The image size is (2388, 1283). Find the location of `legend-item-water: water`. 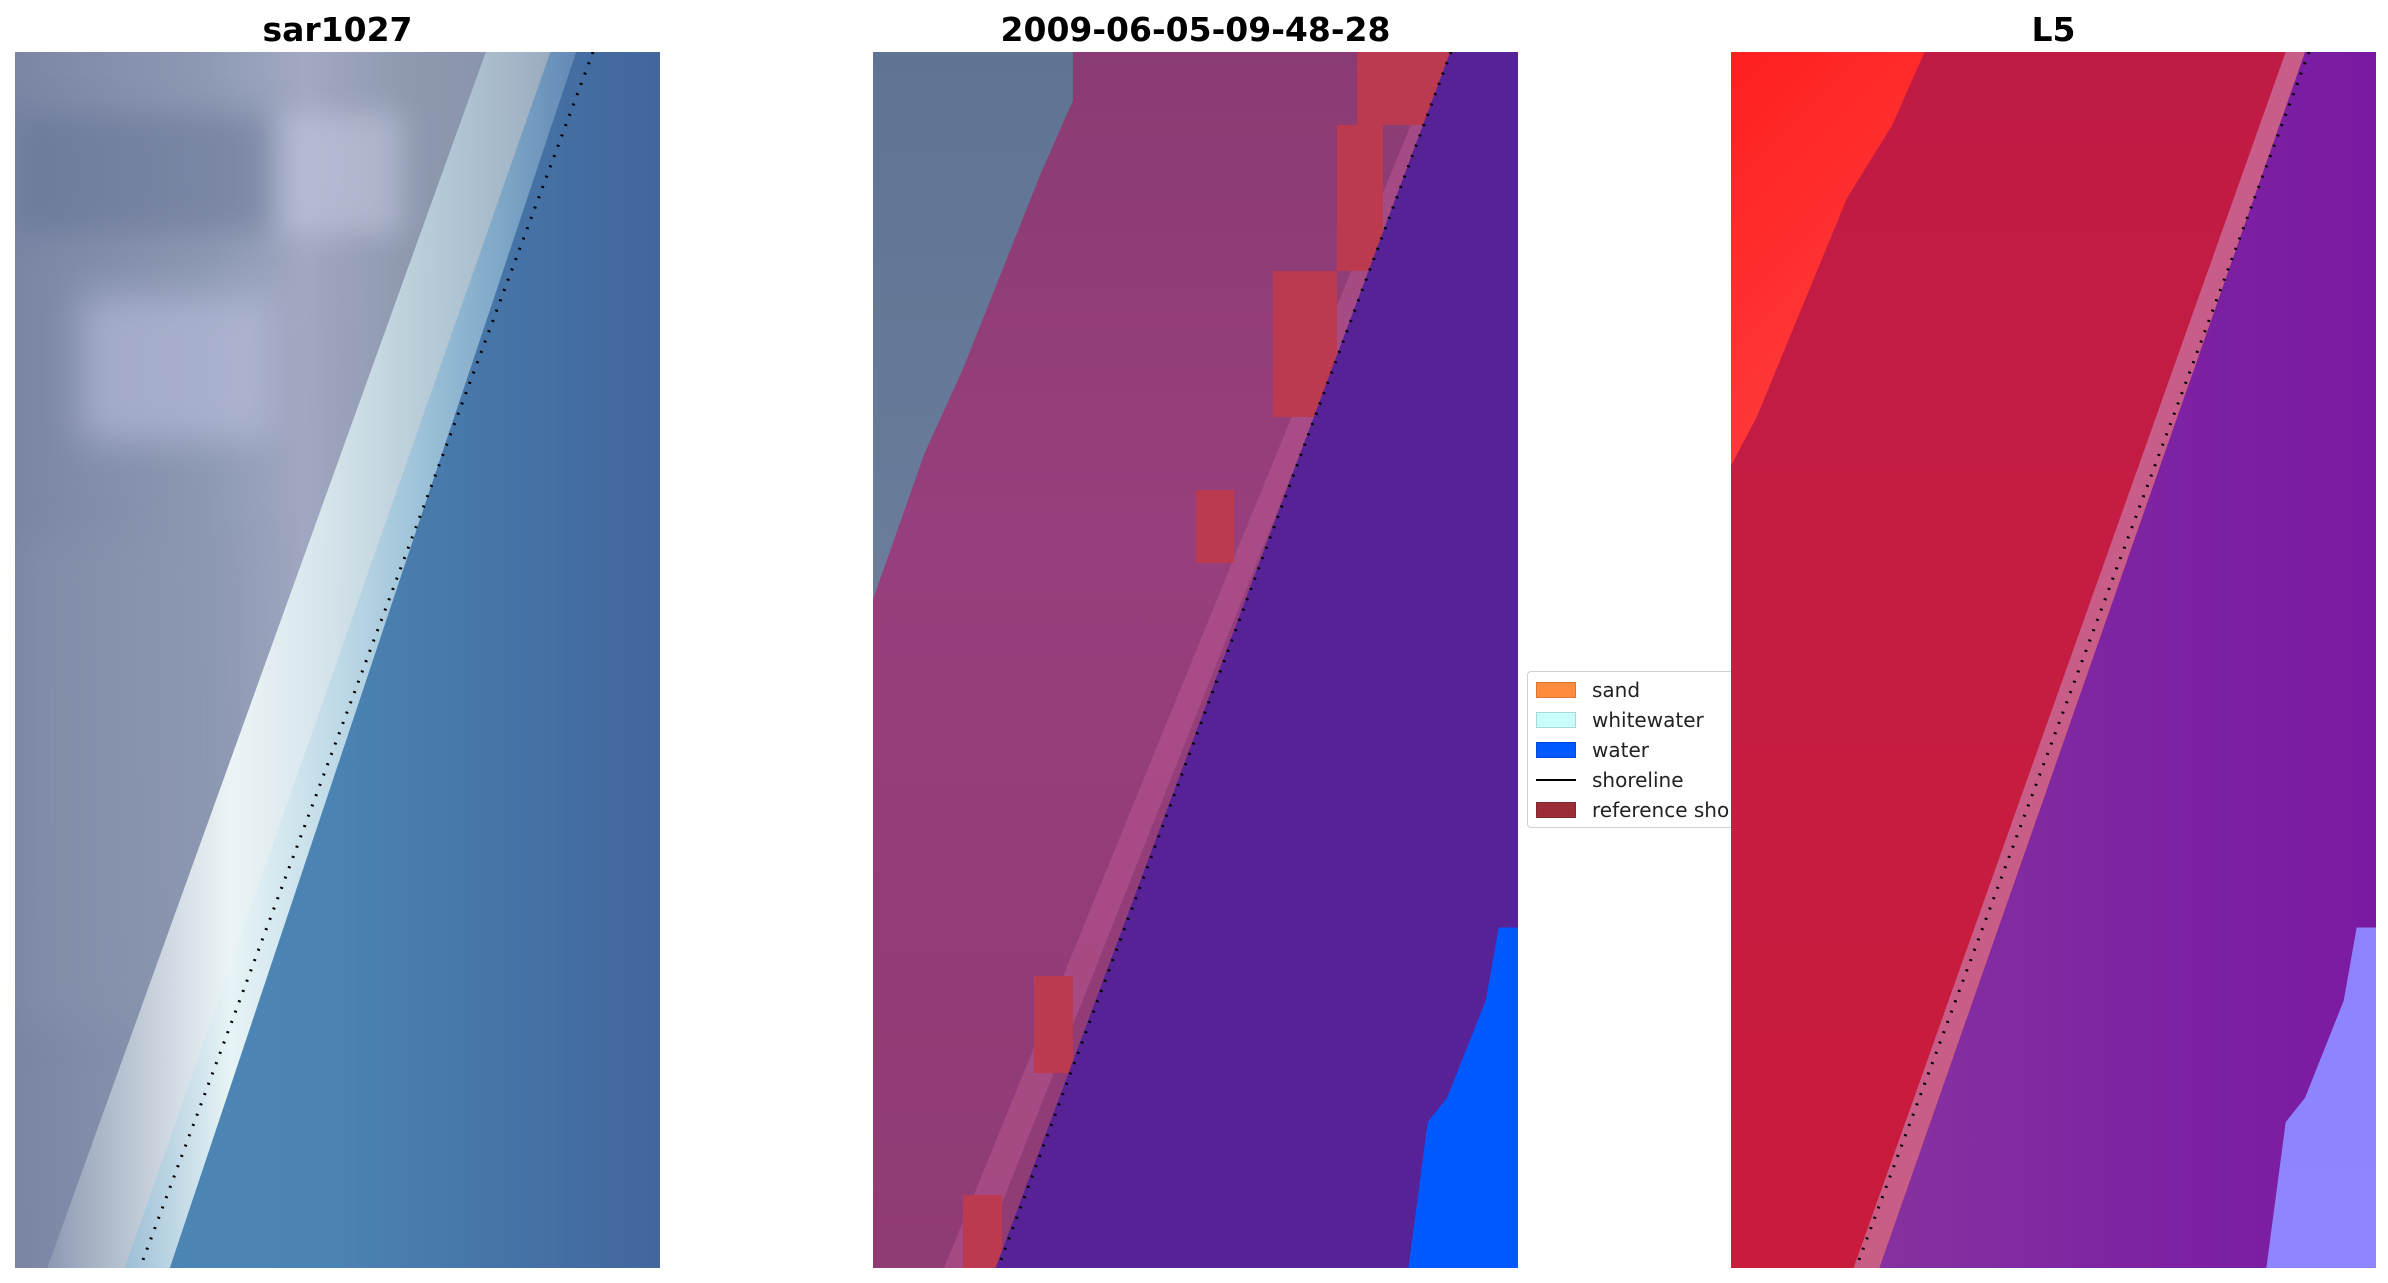

legend-item-water: water is located at coordinates (1592, 750).